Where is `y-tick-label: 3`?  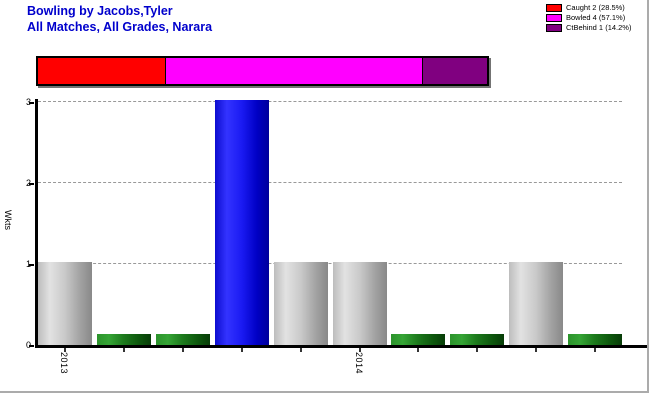 y-tick-label: 3 is located at coordinates (28, 102).